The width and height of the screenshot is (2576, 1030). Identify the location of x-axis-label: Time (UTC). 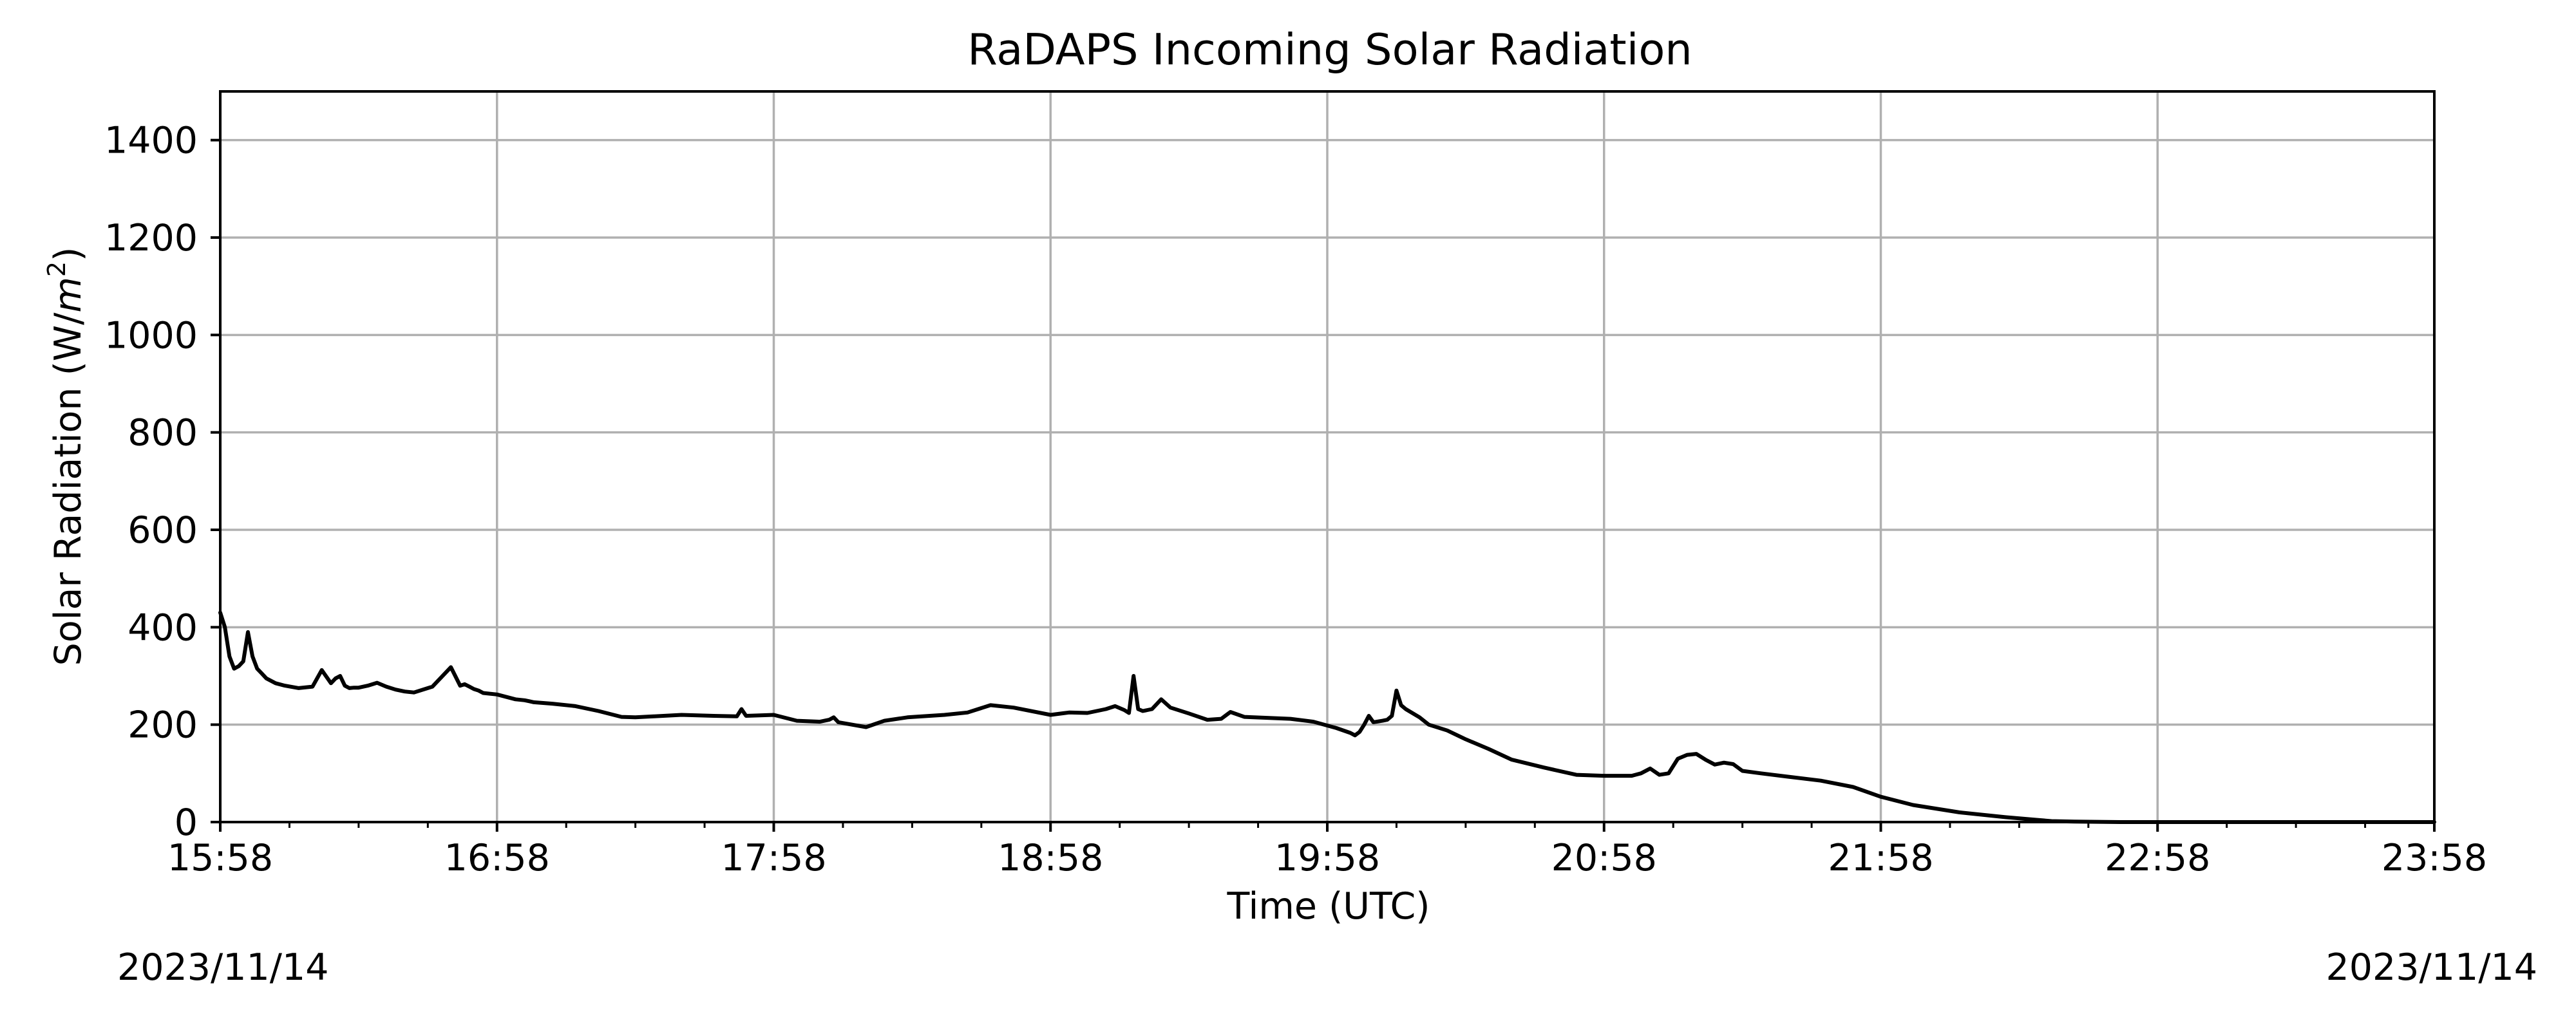
(1328, 906).